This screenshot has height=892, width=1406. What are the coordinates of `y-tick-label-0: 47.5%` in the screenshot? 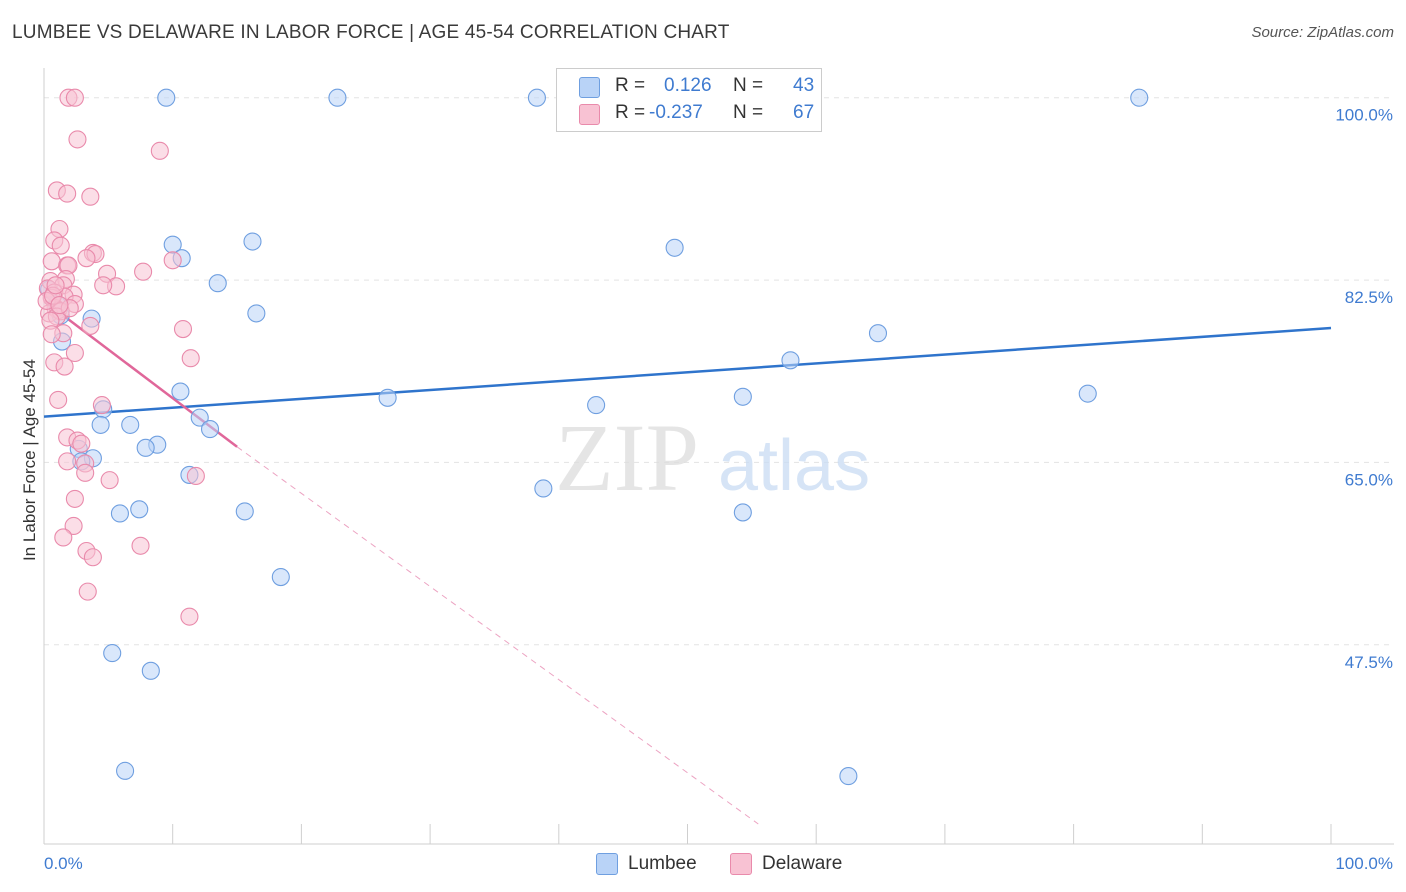 It's located at (1369, 662).